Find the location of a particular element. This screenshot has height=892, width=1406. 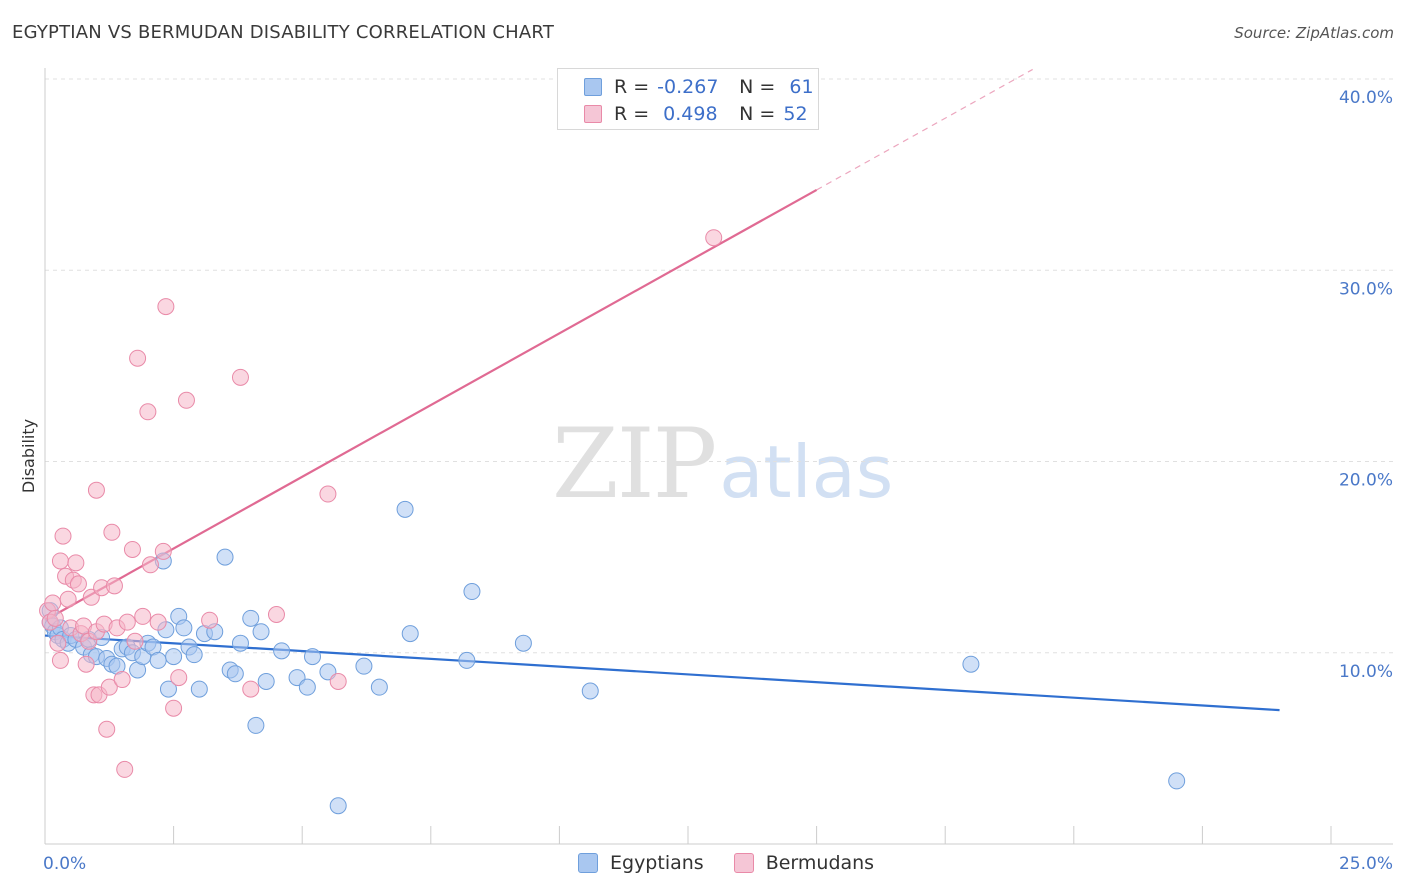

series-legend: Egyptians Bermudans is located at coordinates (741, 863).